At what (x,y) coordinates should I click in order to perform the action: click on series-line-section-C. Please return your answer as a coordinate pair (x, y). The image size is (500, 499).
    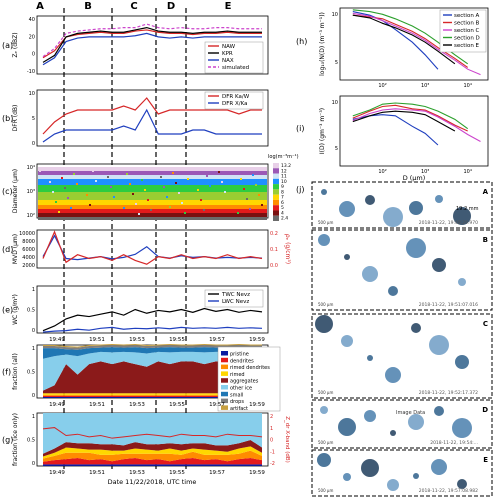
    Looking at the image, I should click on (416, 44).